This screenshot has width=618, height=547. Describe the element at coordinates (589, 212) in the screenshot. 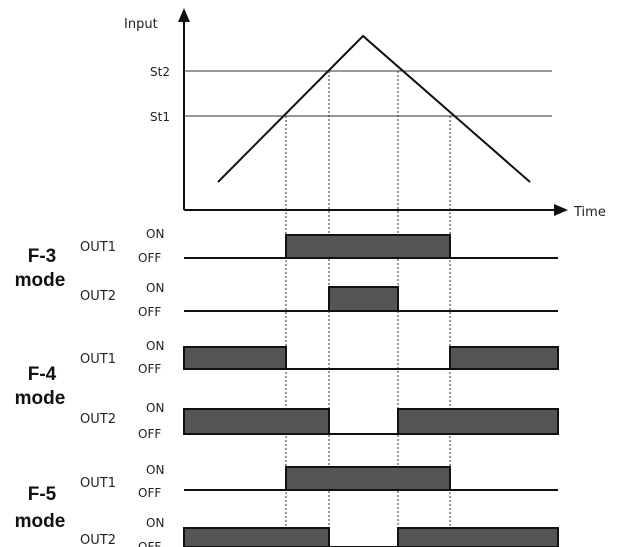

I see `x-axis-label: Time` at that location.